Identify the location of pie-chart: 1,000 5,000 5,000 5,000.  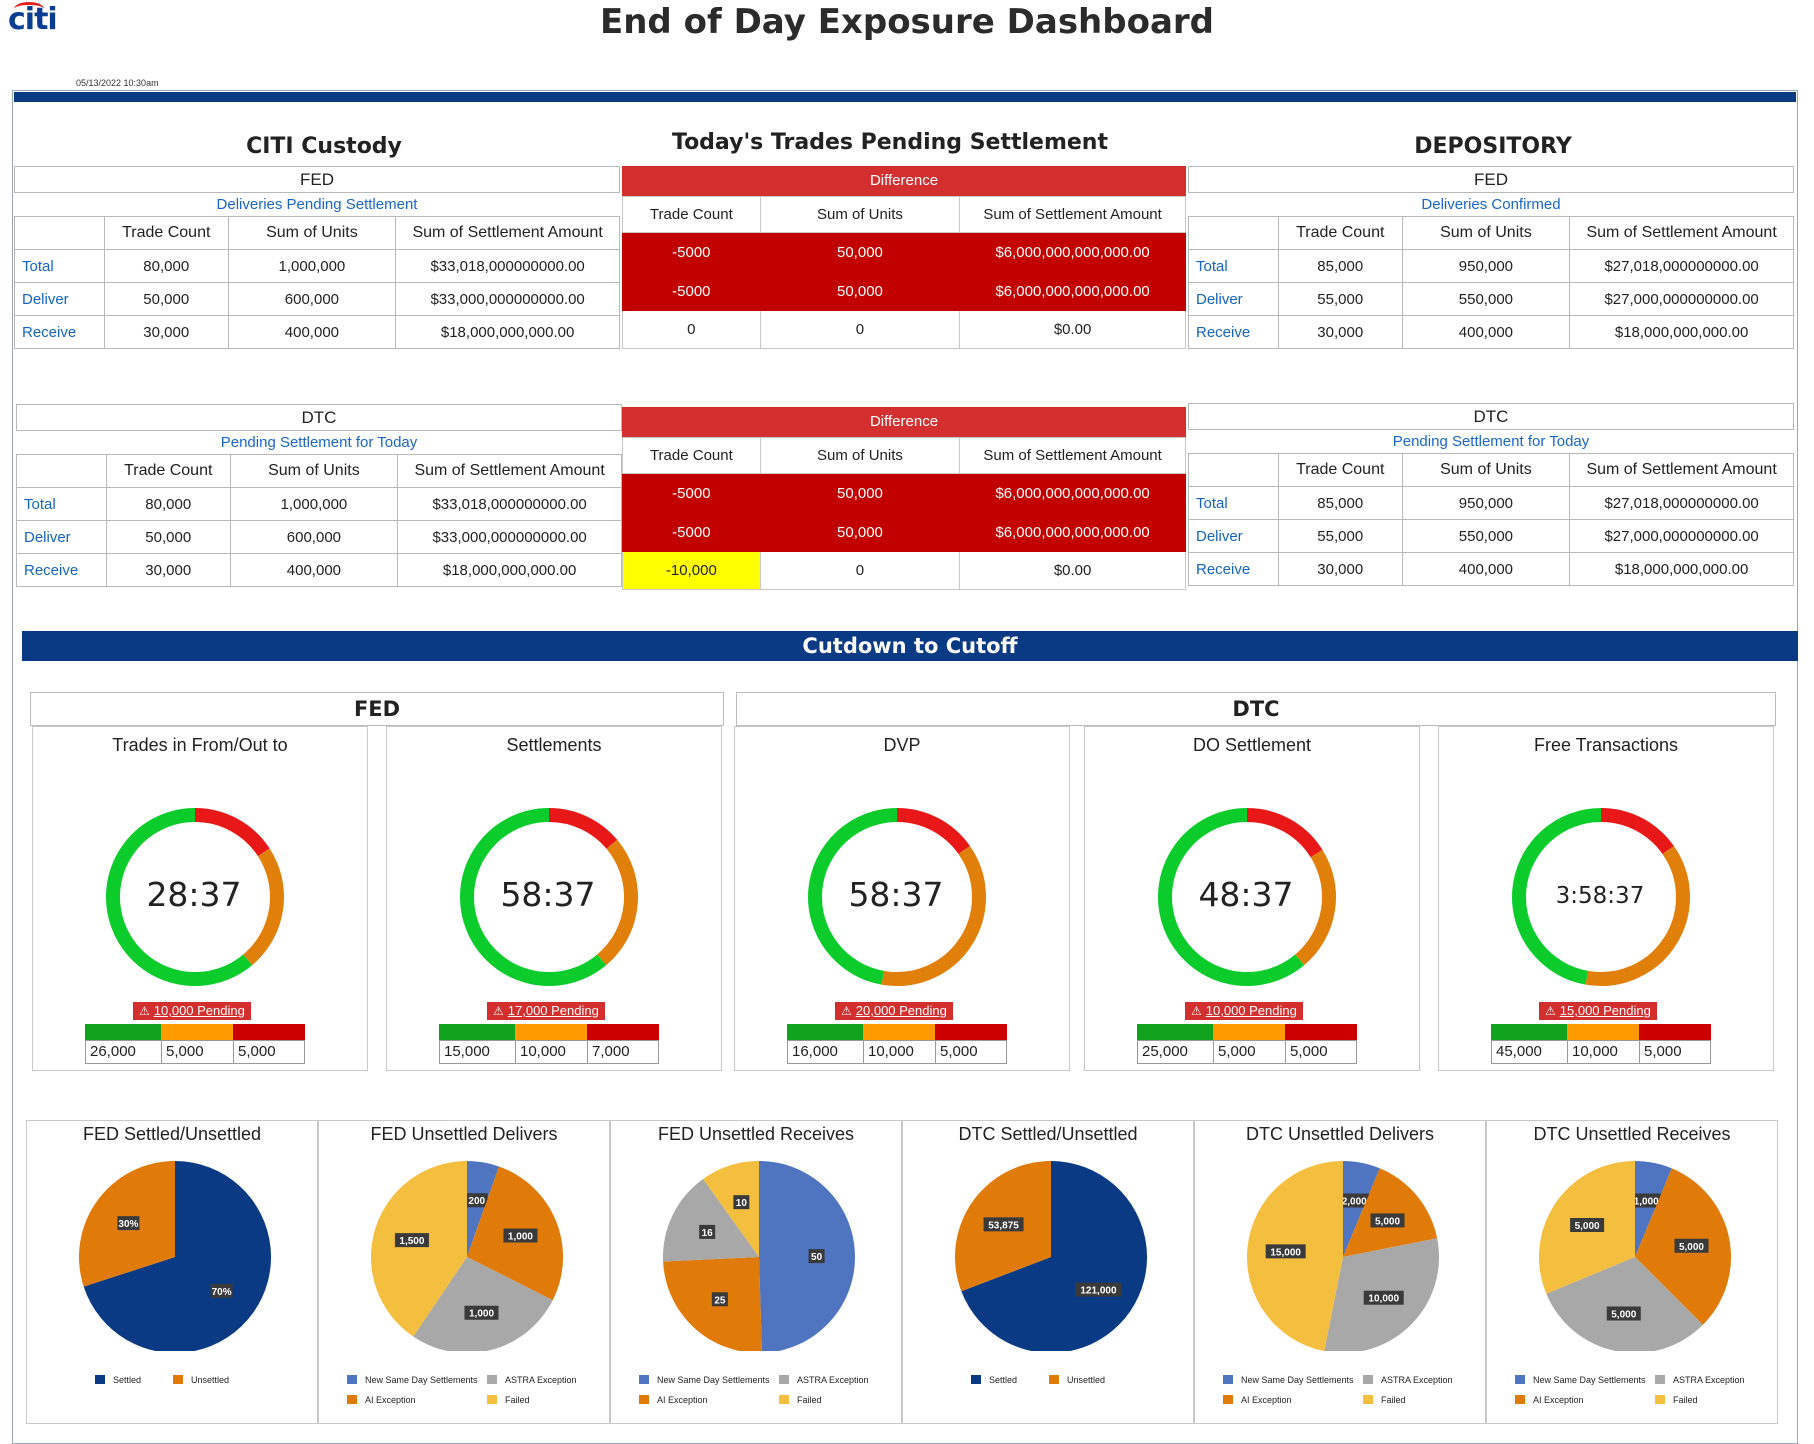
(1635, 1256).